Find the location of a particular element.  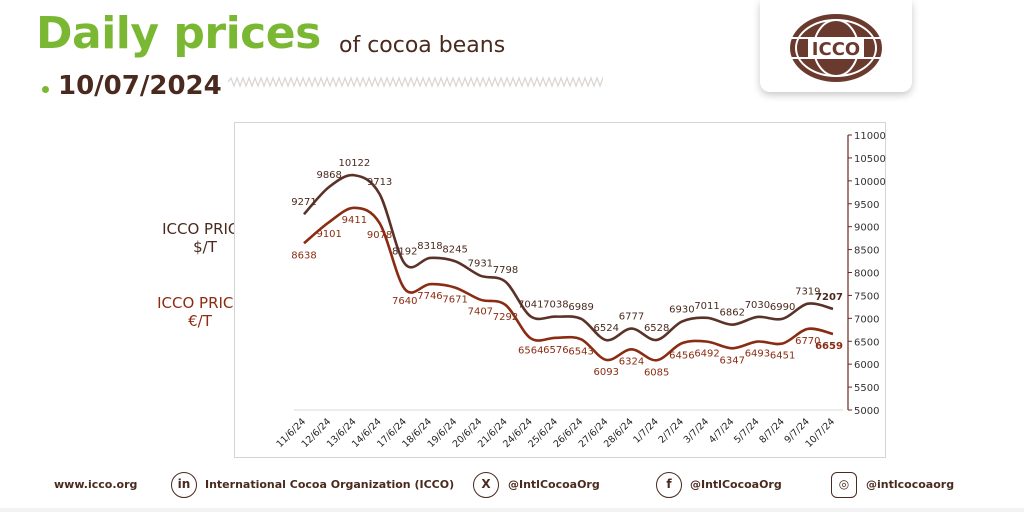

y-tick-label: 5500 is located at coordinates (866, 388).